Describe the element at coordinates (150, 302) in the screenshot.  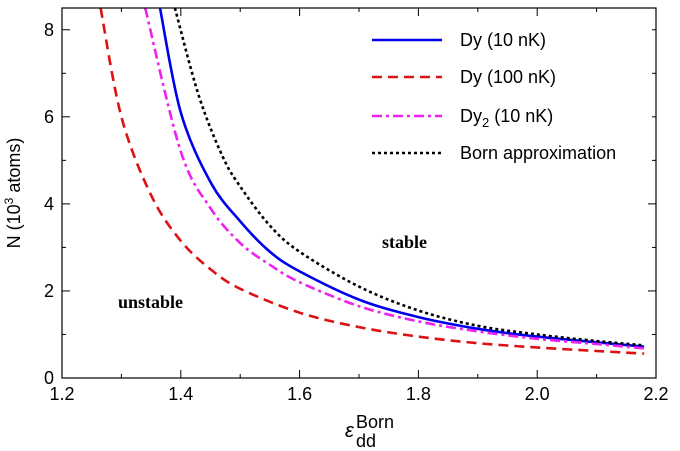
I see `region-label-unstable: unstable` at that location.